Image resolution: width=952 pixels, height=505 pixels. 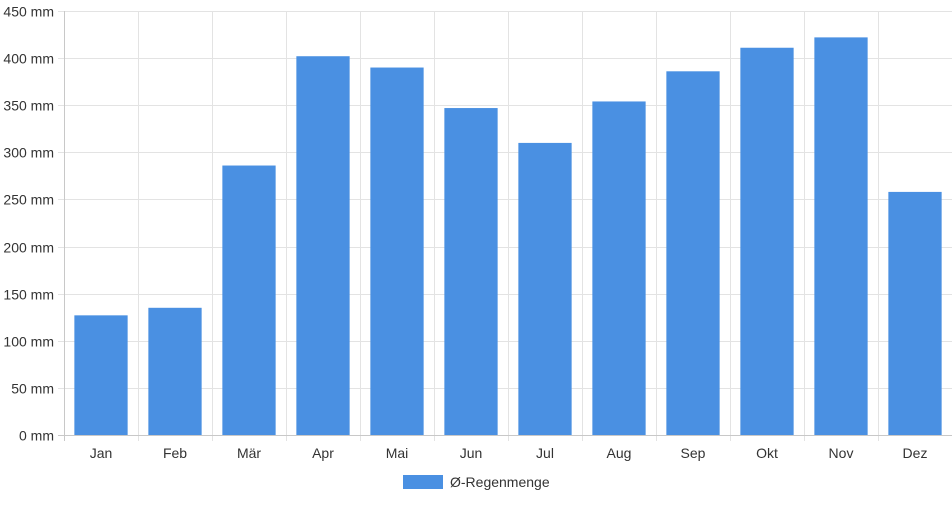 I want to click on bar-mär, so click(x=249, y=300).